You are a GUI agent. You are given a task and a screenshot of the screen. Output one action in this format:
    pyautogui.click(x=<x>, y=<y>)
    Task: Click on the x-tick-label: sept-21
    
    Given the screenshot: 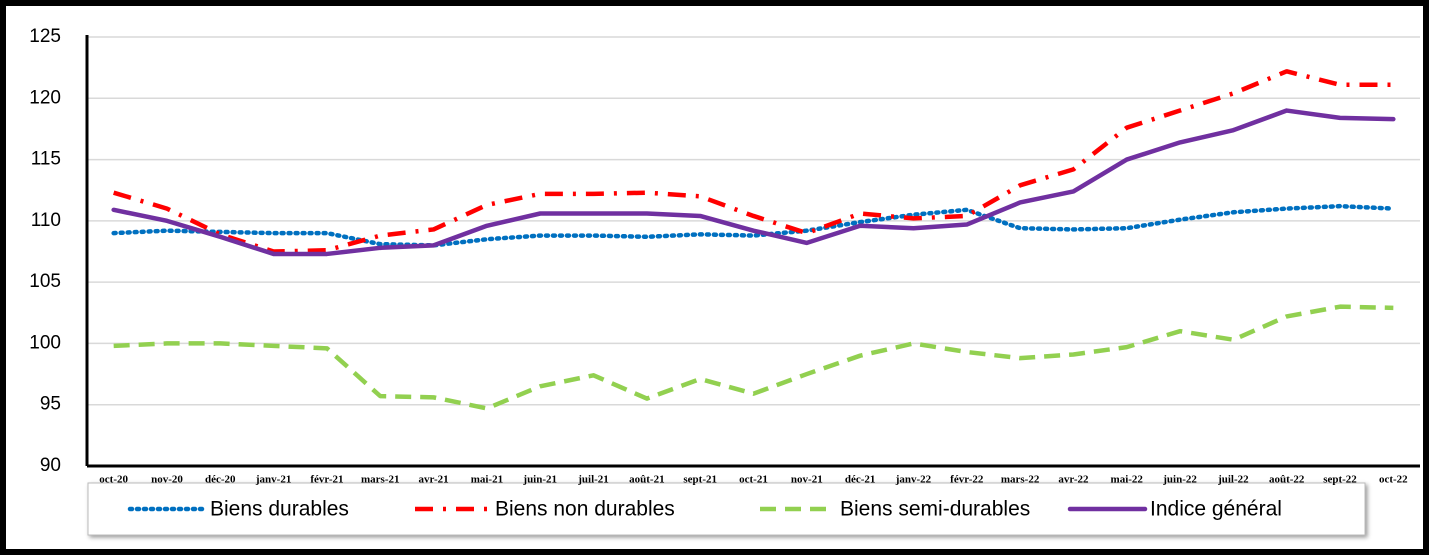 What is the action you would take?
    pyautogui.click(x=700, y=480)
    